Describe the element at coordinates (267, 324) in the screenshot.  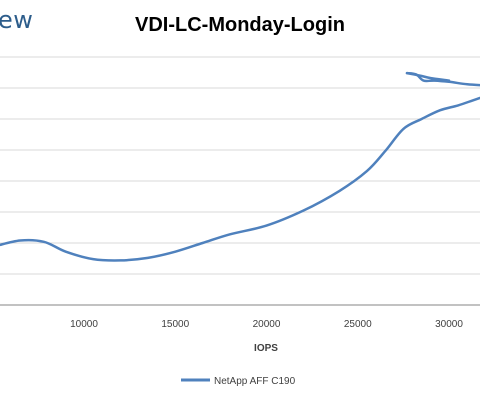
I see `x-tick-label: 20000` at that location.